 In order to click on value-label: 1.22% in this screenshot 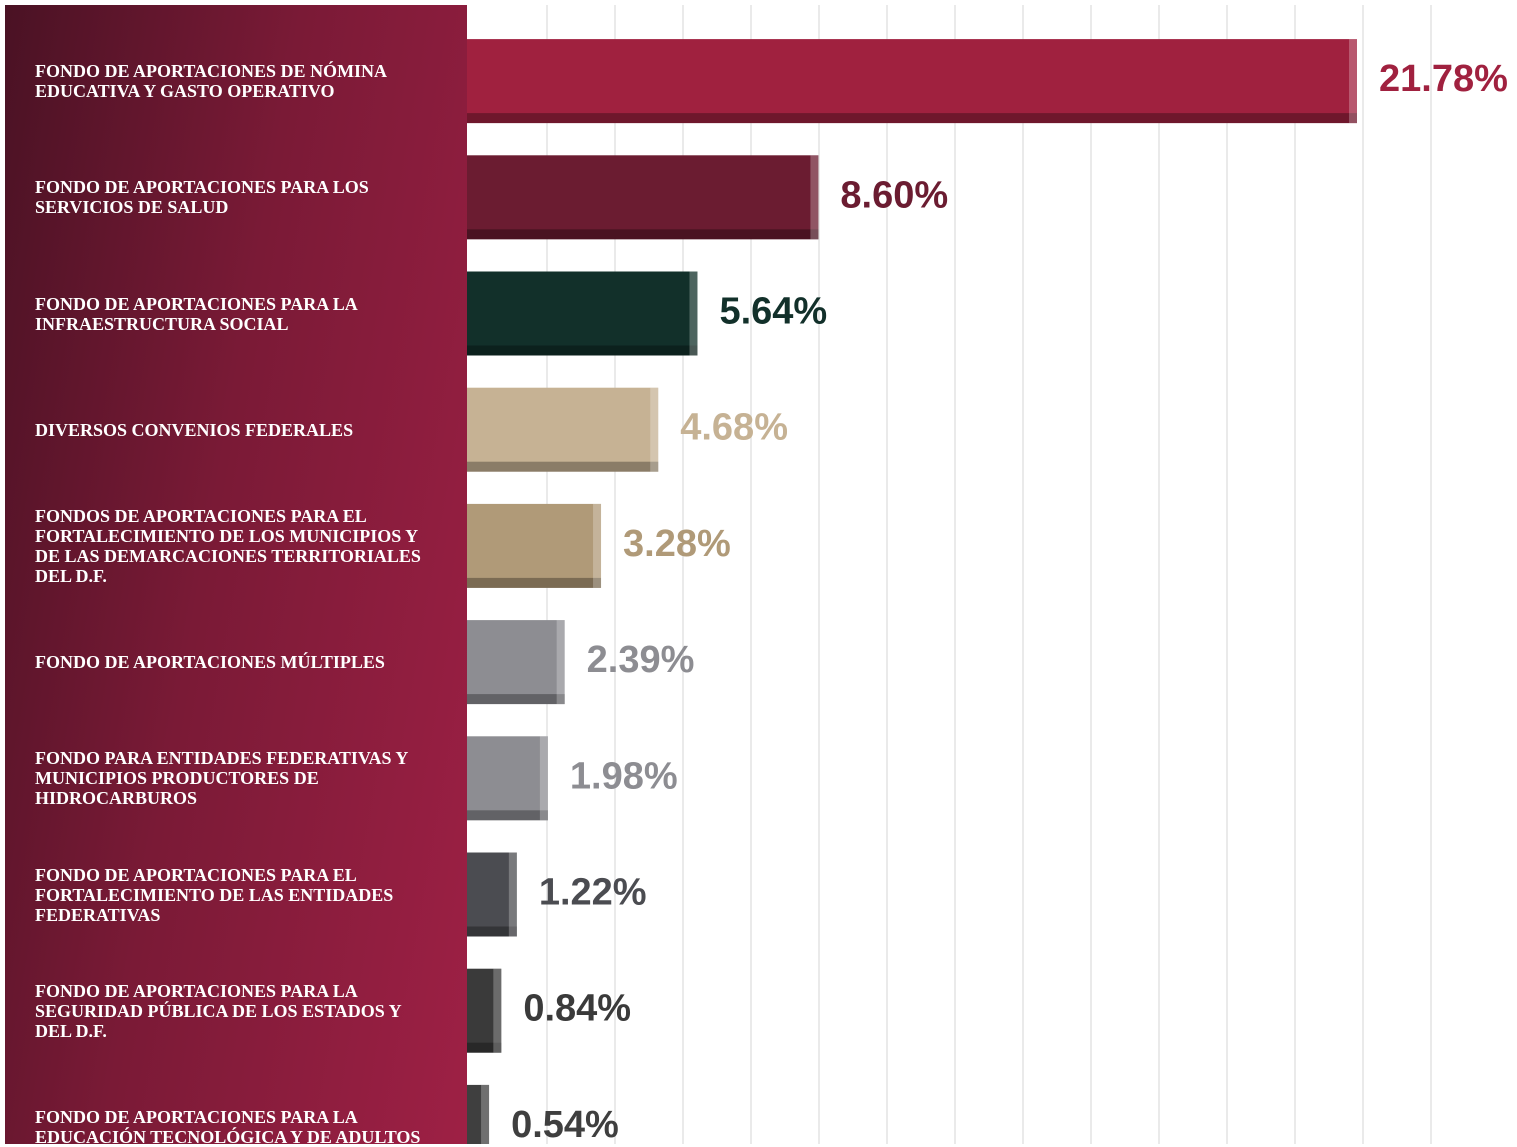, I will do `click(593, 893)`.